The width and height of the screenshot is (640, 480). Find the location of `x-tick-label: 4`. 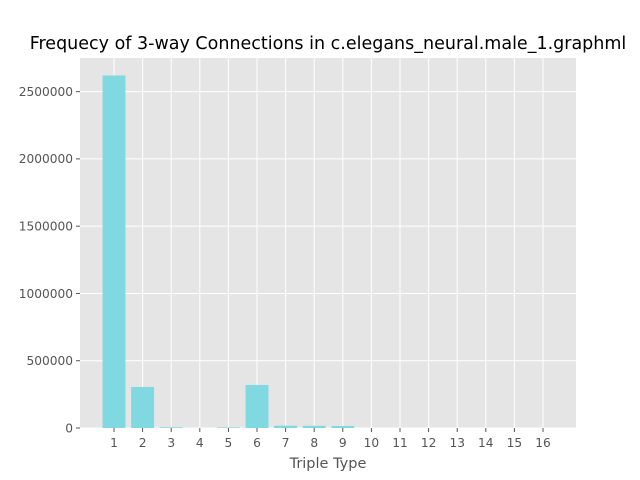

x-tick-label: 4 is located at coordinates (200, 443).